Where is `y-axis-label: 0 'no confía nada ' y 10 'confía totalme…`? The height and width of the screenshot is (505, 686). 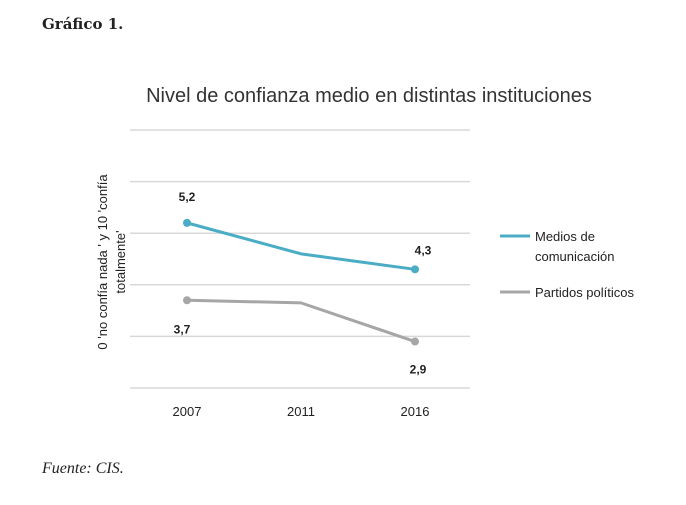 y-axis-label: 0 'no confía nada ' y 10 'confía totalme… is located at coordinates (111, 262).